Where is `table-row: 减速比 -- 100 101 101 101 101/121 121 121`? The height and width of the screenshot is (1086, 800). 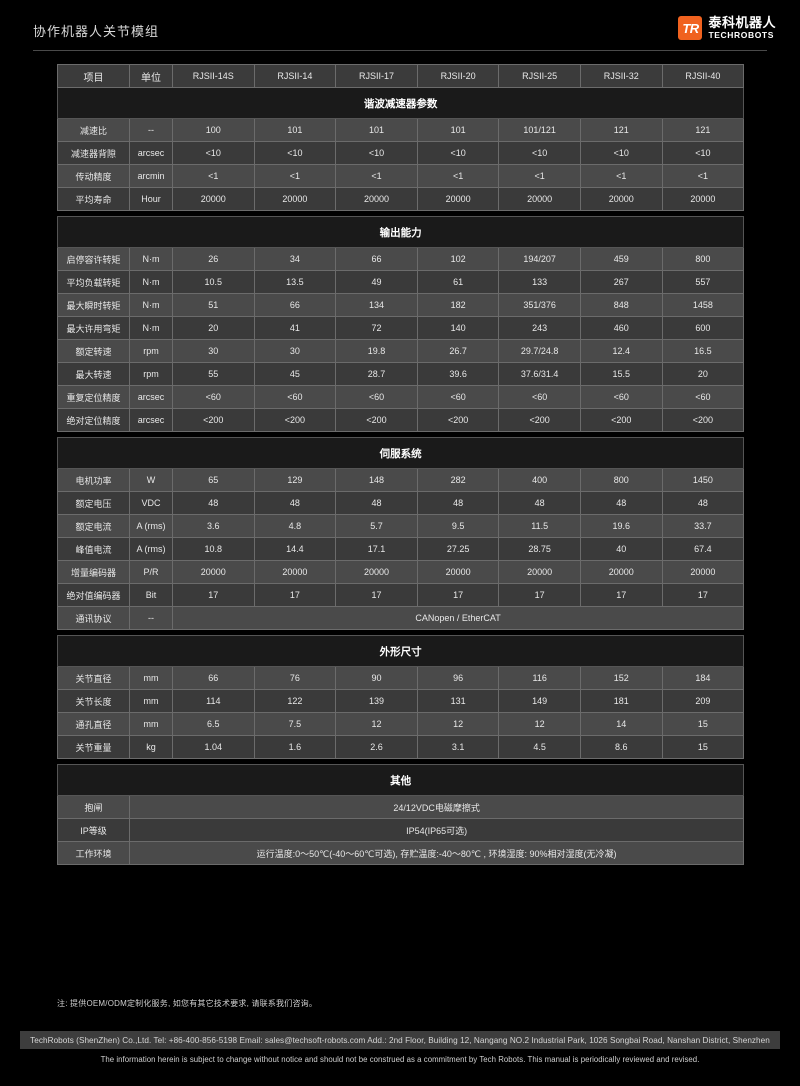 table-row: 减速比 -- 100 101 101 101 101/121 121 121 is located at coordinates (401, 130).